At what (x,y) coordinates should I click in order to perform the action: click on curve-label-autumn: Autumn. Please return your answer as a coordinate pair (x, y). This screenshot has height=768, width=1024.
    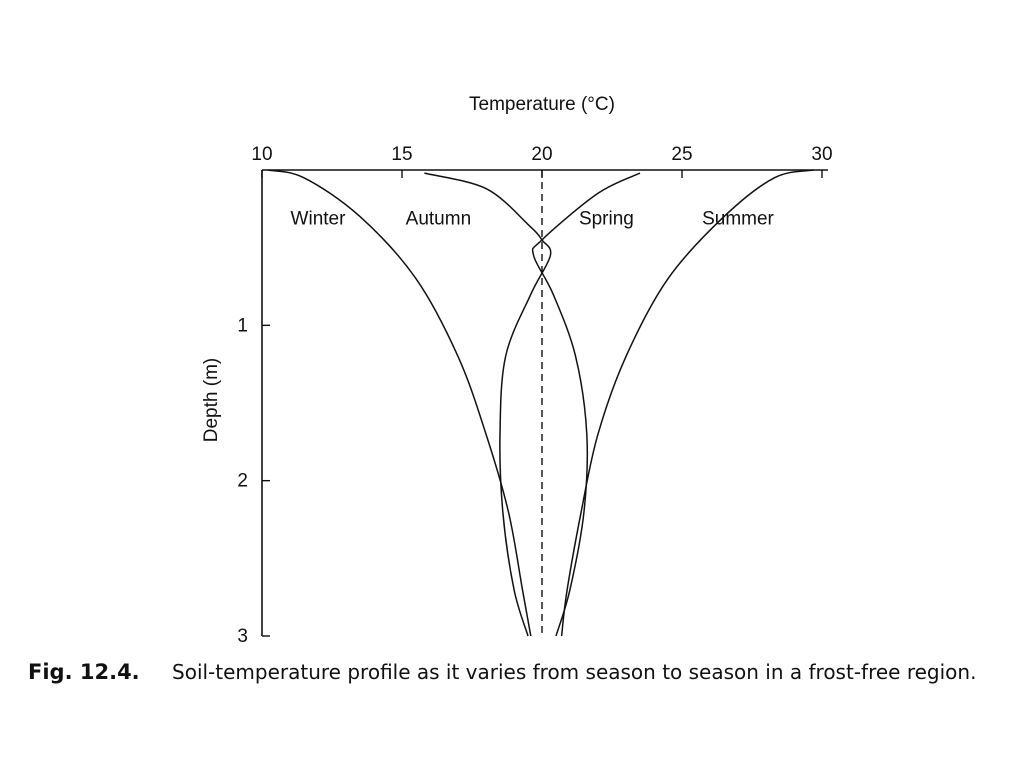
    Looking at the image, I should click on (438, 218).